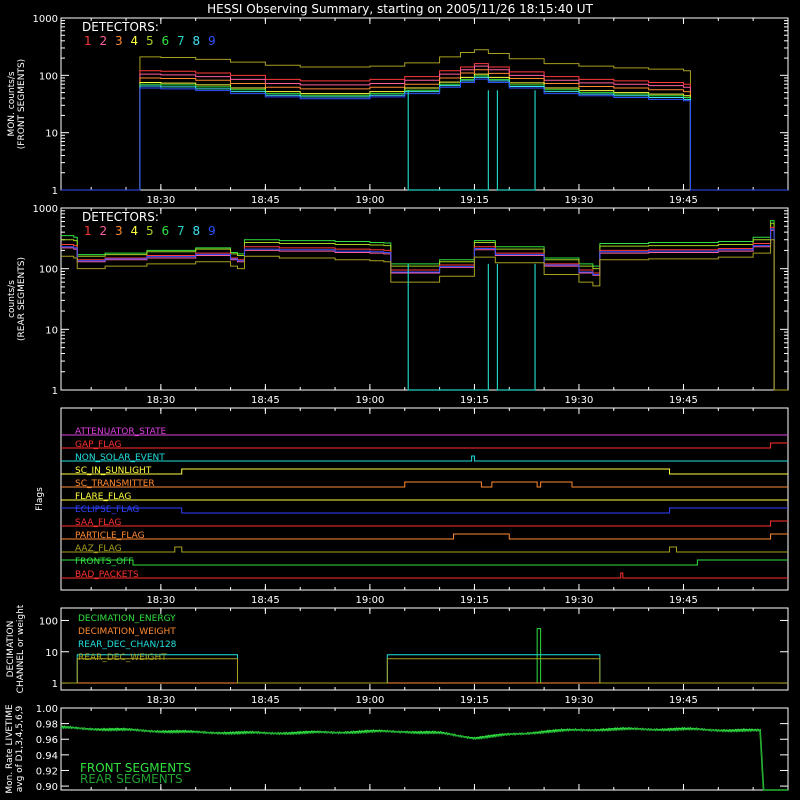 The width and height of the screenshot is (800, 800). I want to click on front-legend-label: 6, so click(166, 41).